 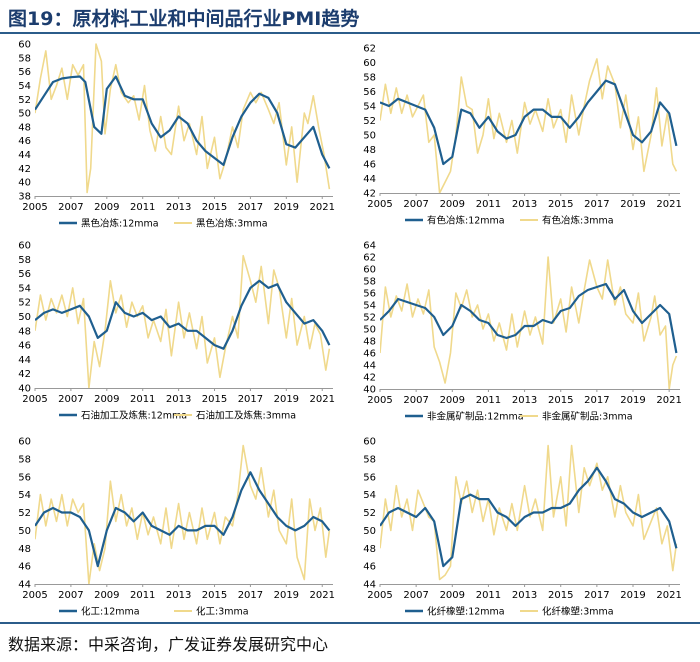 What do you see at coordinates (232, 224) in the screenshot?
I see `legend-label-3mma: 黑色冶炼:3mma` at bounding box center [232, 224].